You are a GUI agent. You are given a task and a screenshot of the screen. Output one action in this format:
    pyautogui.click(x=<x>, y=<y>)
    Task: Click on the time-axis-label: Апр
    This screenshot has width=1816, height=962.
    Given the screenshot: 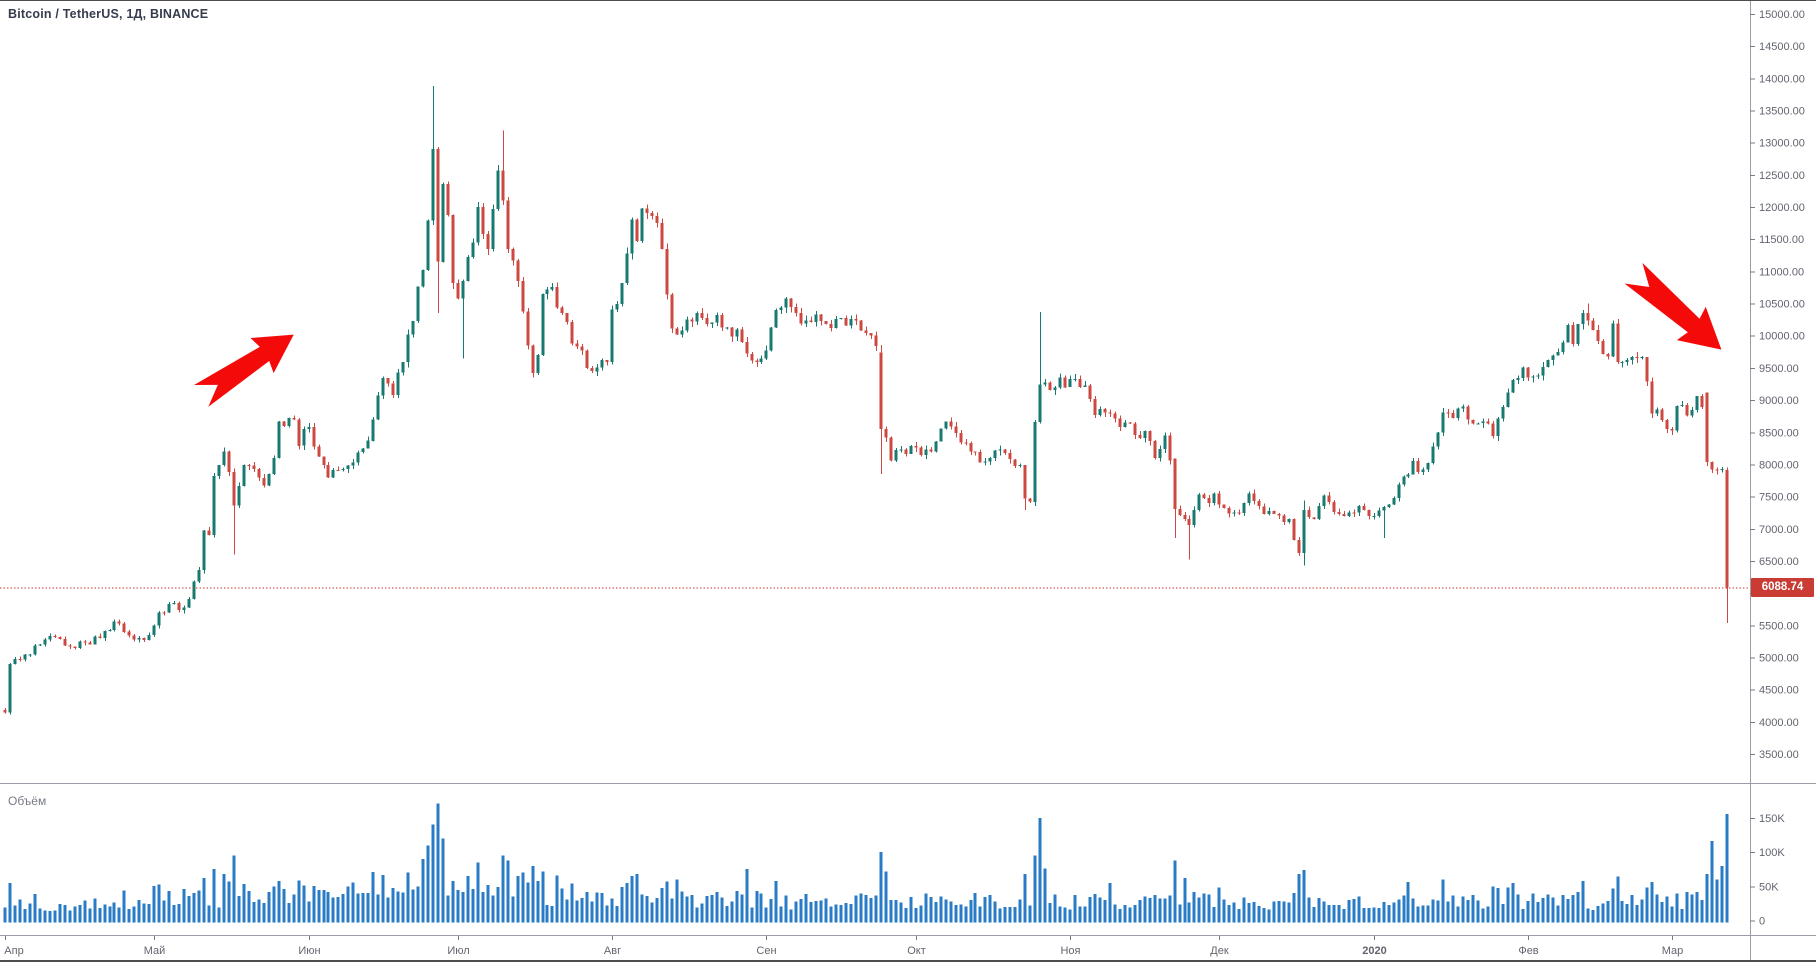 What is the action you would take?
    pyautogui.click(x=13, y=951)
    